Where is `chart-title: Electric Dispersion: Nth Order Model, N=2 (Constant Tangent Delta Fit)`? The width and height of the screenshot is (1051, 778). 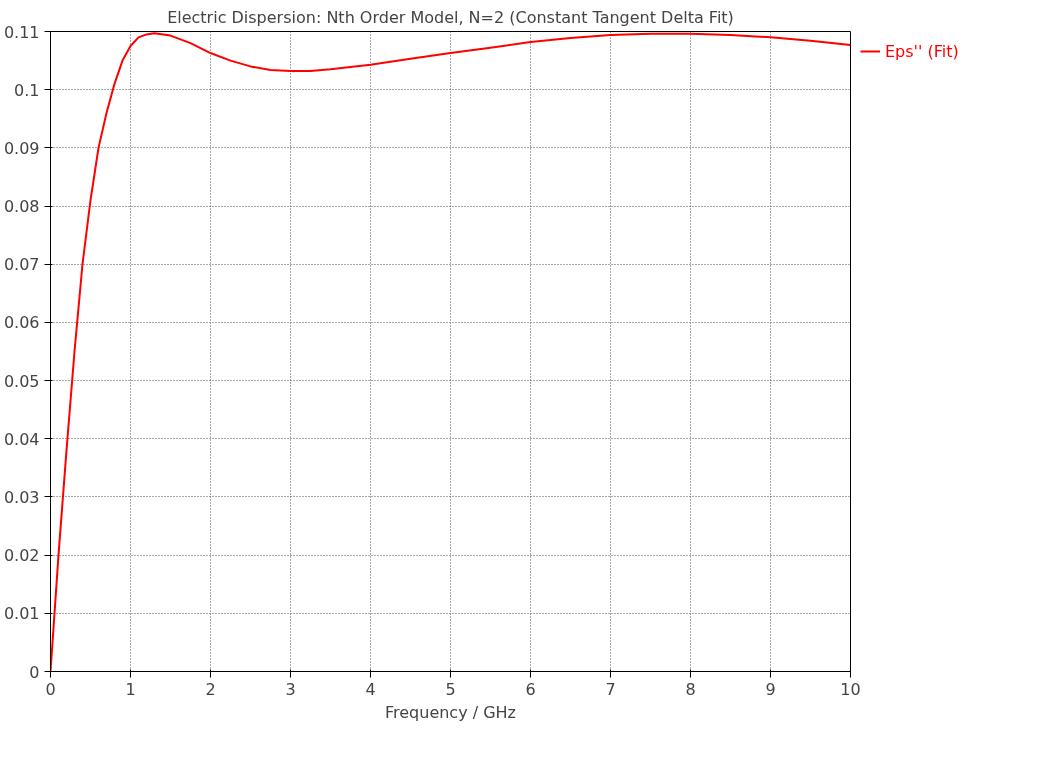
chart-title: Electric Dispersion: Nth Order Model, N=2 (Constant Tangent Delta Fit) is located at coordinates (450, 17).